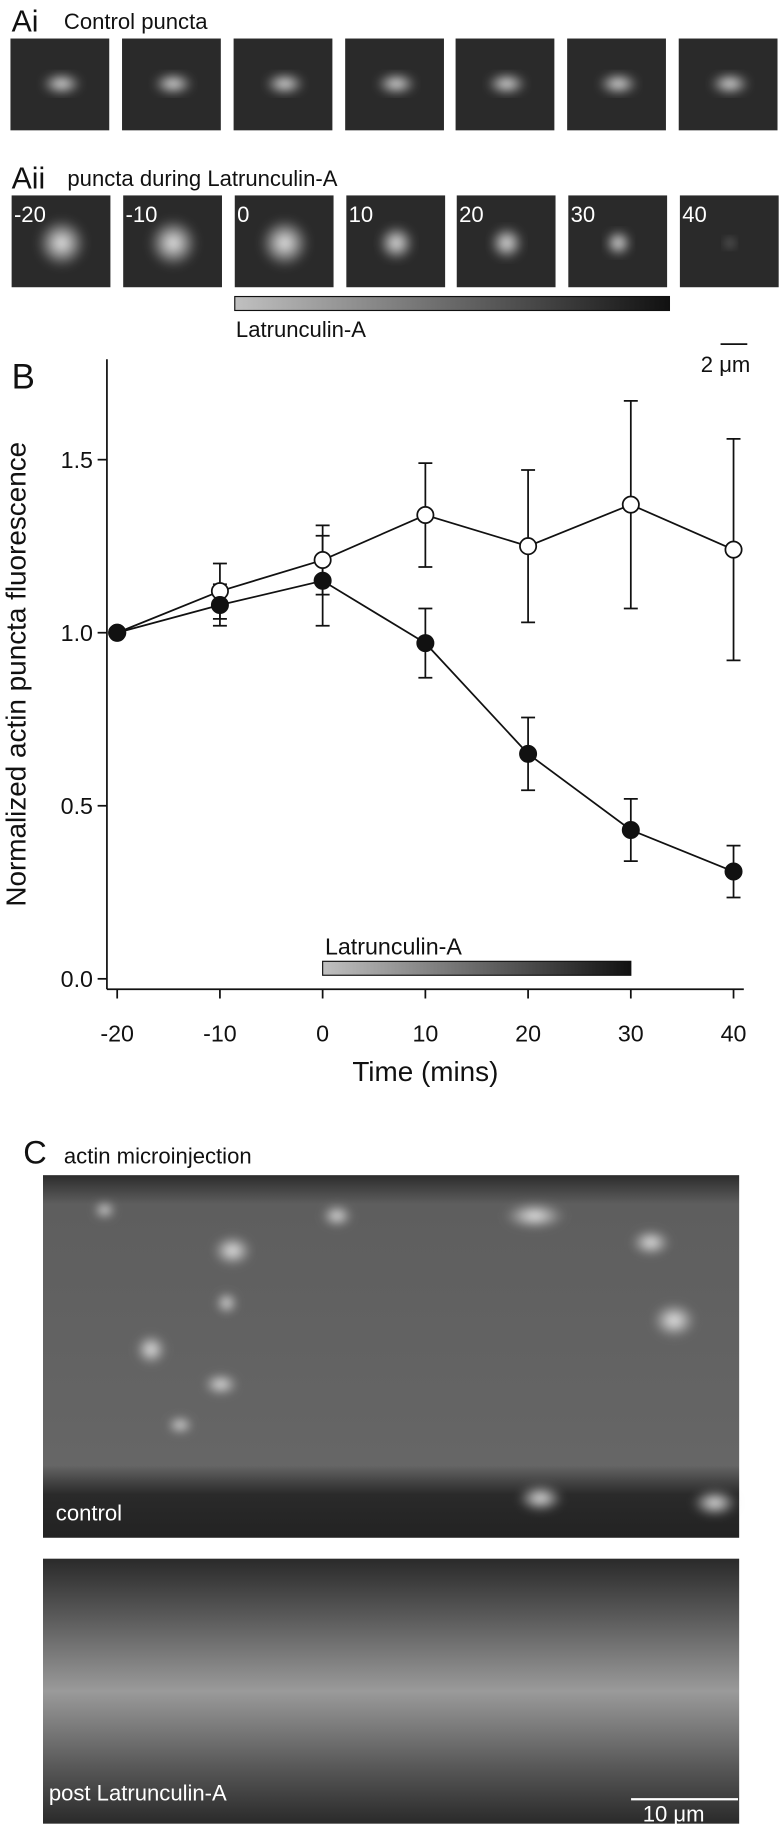  Describe the element at coordinates (25, 22) in the screenshot. I see `panel-label: Ai` at that location.